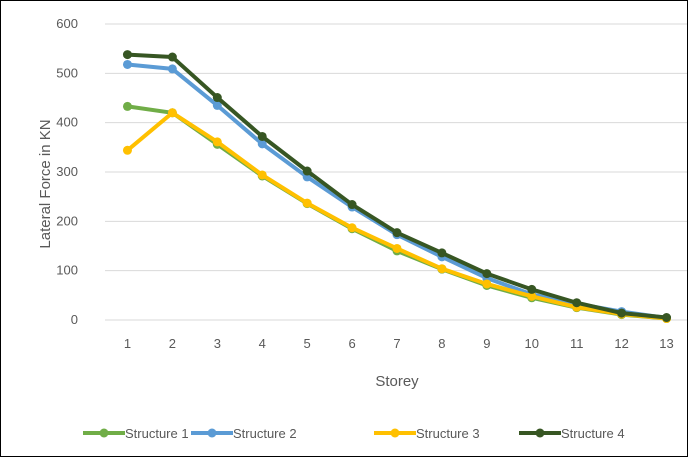 The width and height of the screenshot is (688, 457). I want to click on x-tick-labels: 1 2 3 4 5 6 7 8 9 10 11 12 13, so click(399, 343).